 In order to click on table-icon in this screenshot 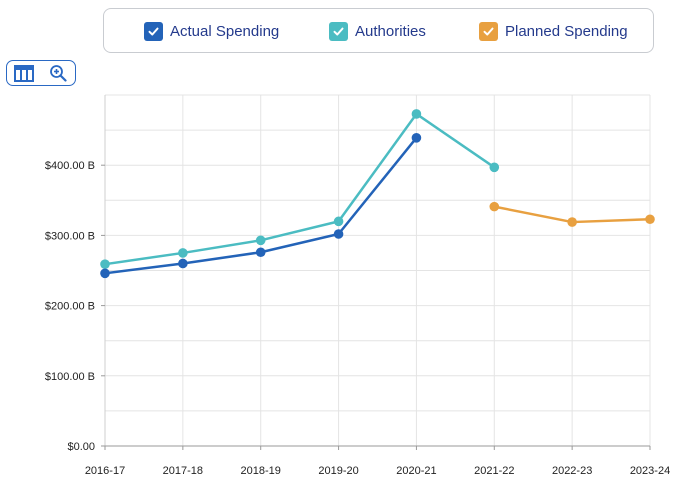, I will do `click(24, 73)`.